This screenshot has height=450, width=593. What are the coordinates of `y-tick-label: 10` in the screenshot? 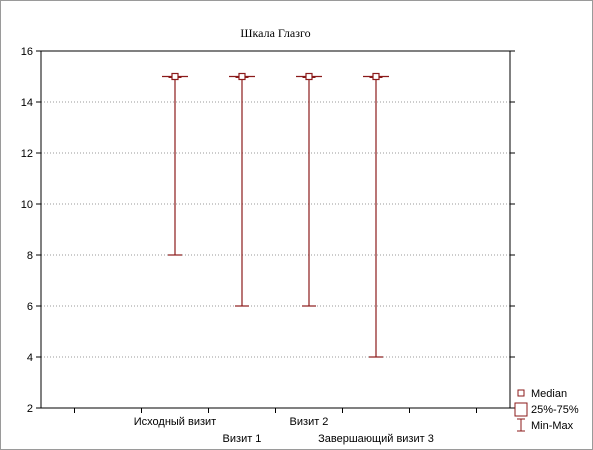 It's located at (27, 205).